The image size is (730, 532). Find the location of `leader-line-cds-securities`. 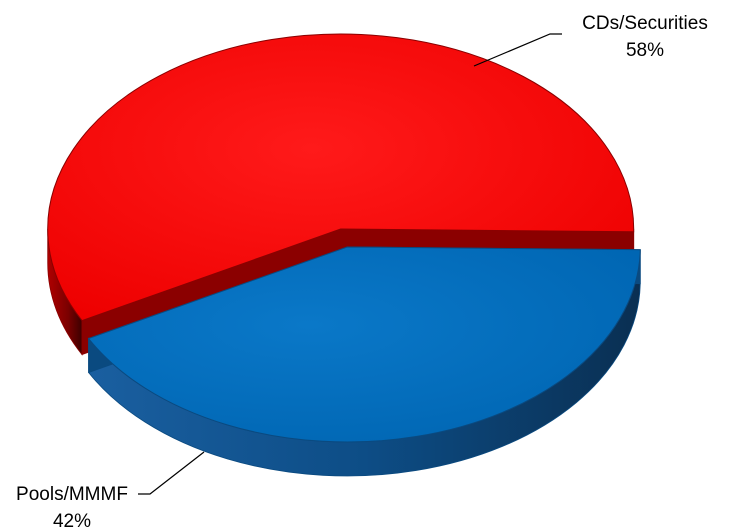

leader-line-cds-securities is located at coordinates (517, 50).